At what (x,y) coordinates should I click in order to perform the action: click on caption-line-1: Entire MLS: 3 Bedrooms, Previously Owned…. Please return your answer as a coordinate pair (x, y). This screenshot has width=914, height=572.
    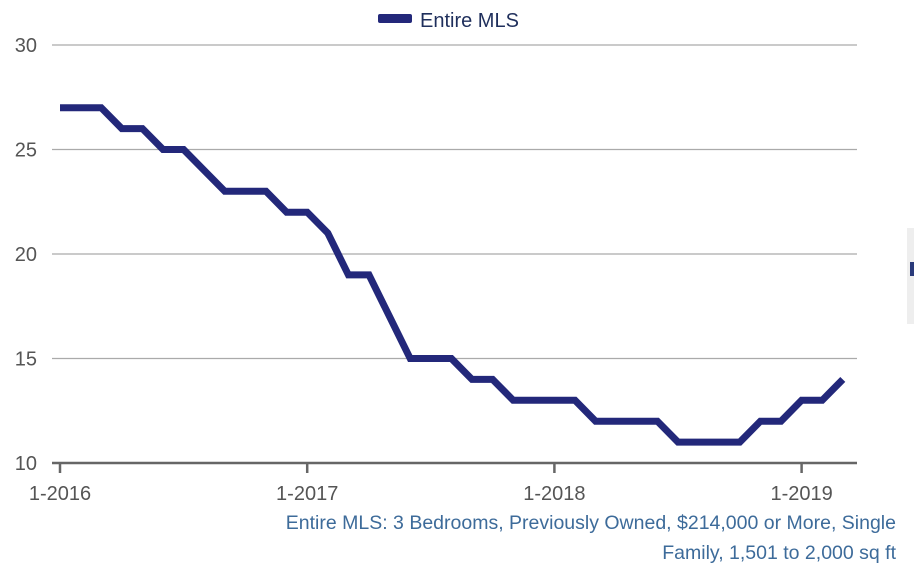
    Looking at the image, I should click on (590, 523).